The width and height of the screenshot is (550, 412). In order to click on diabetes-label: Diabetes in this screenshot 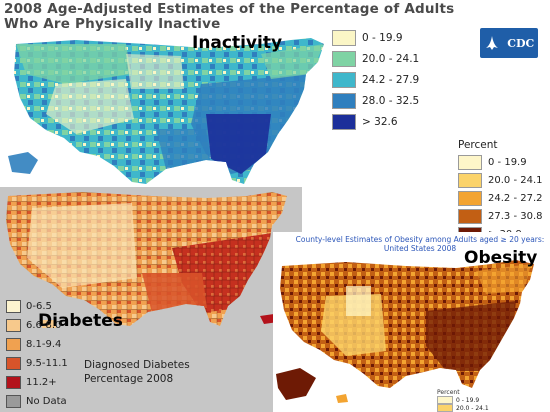, I will do `click(80, 321)`.